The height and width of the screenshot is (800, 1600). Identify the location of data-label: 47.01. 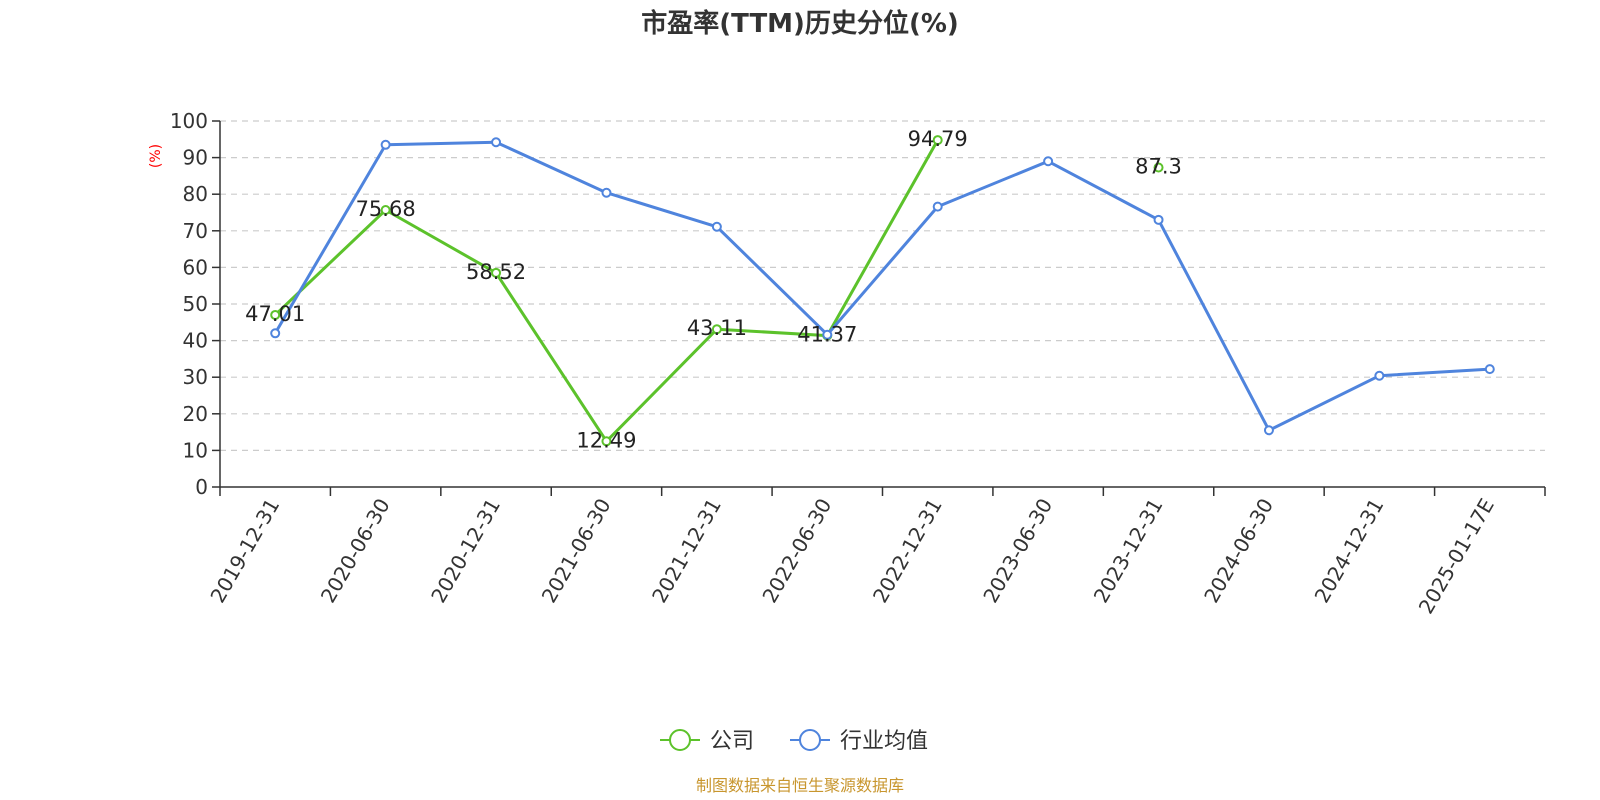
(275, 314).